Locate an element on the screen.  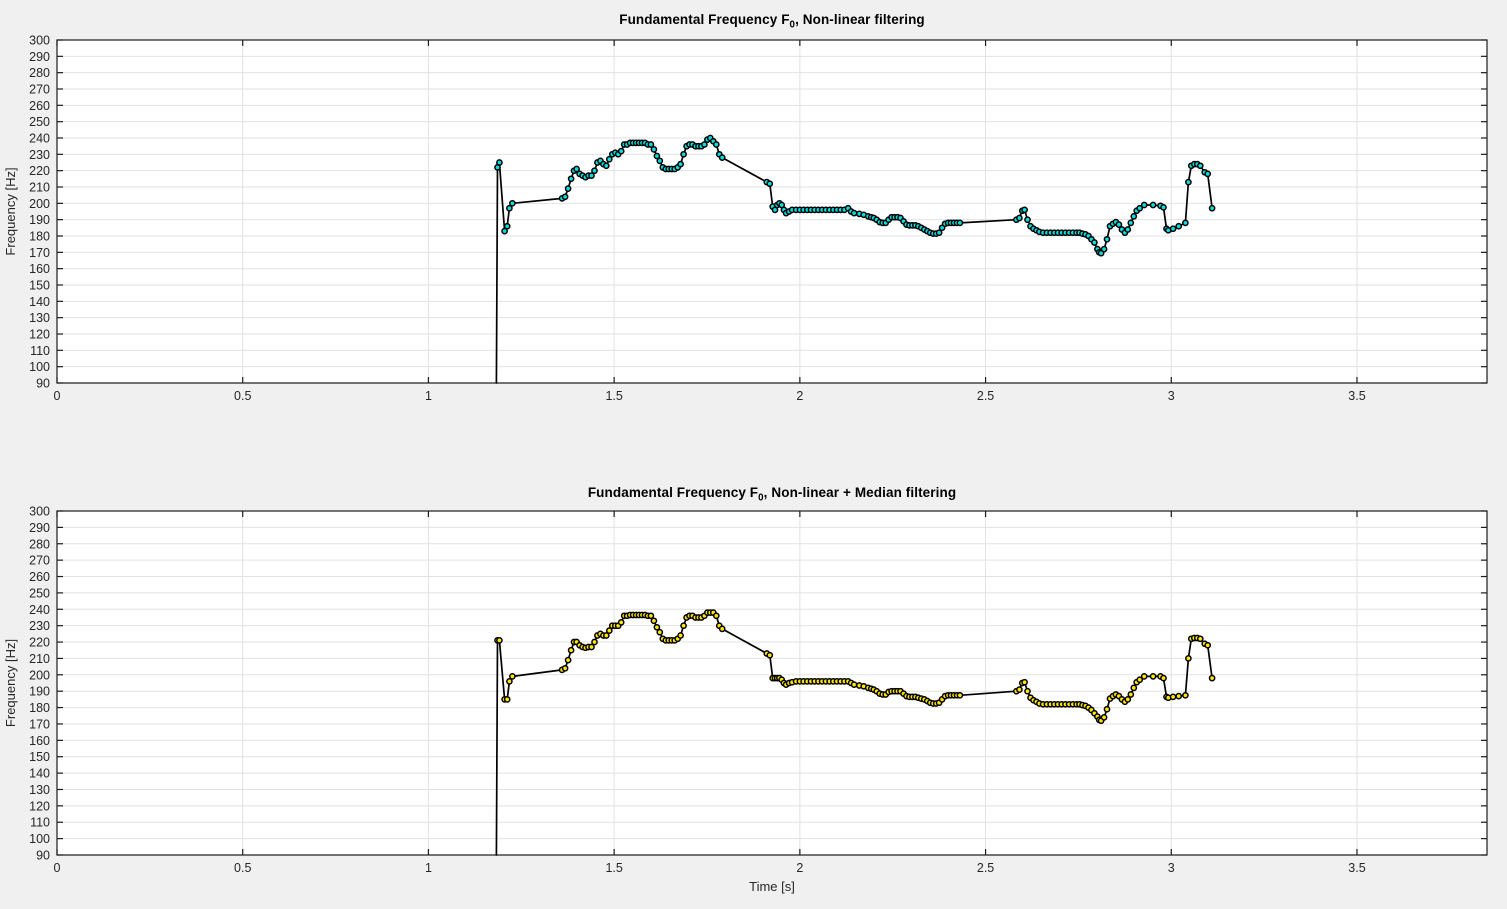
x-tick-label: 1.5 is located at coordinates (613, 396).